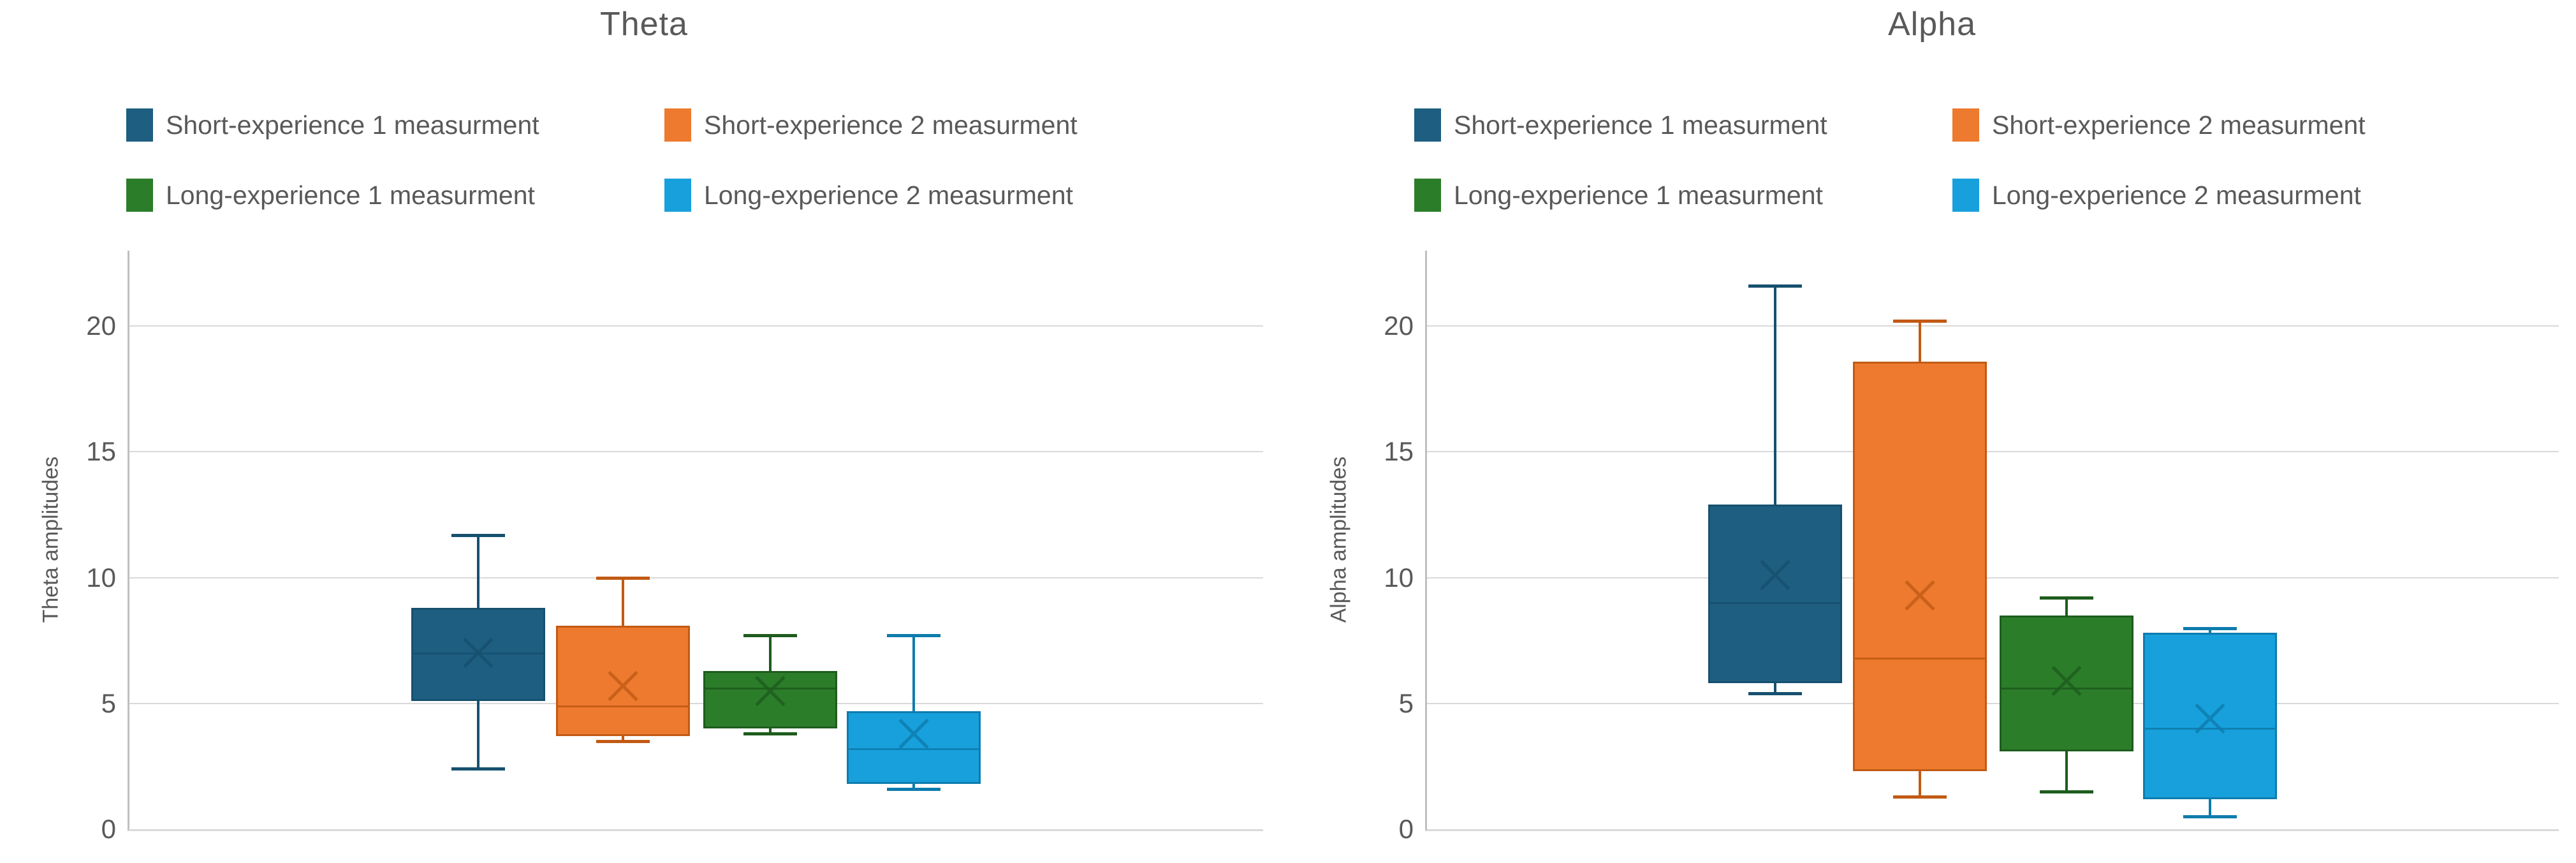  Describe the element at coordinates (1932, 24) in the screenshot. I see `chart-title: Alpha` at that location.